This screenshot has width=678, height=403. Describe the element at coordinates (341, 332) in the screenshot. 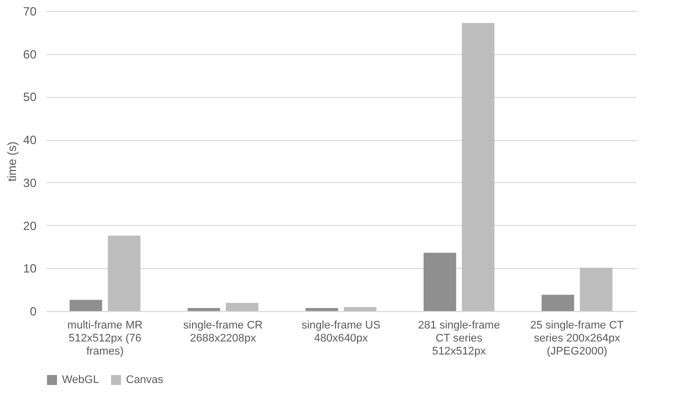

I see `x-tick-label: single-frame US 480x640px` at that location.